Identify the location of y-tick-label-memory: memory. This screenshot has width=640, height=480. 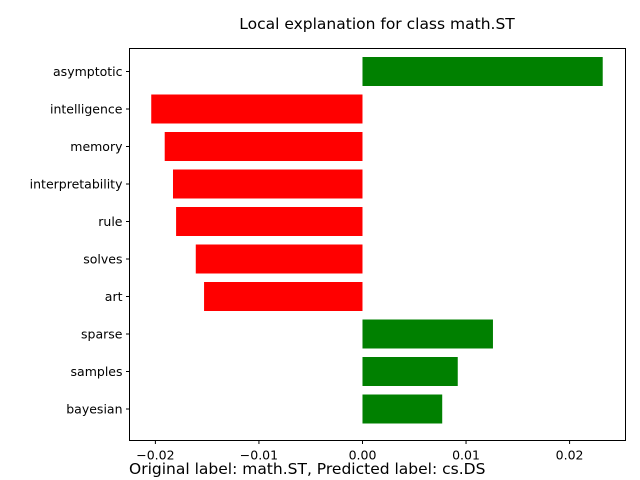
(96, 146).